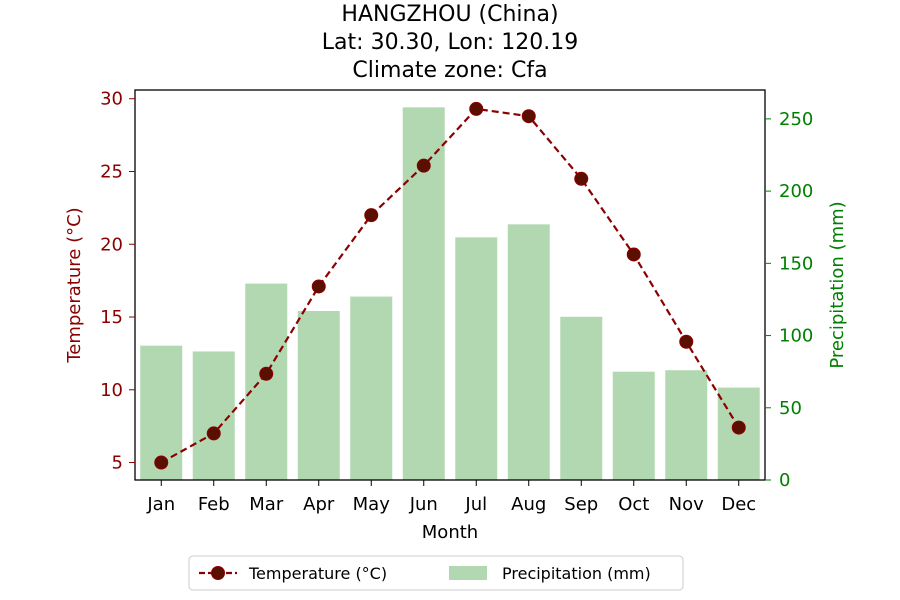  What do you see at coordinates (576, 573) in the screenshot?
I see `legend-precipitation-label: Precipitation (mm)` at bounding box center [576, 573].